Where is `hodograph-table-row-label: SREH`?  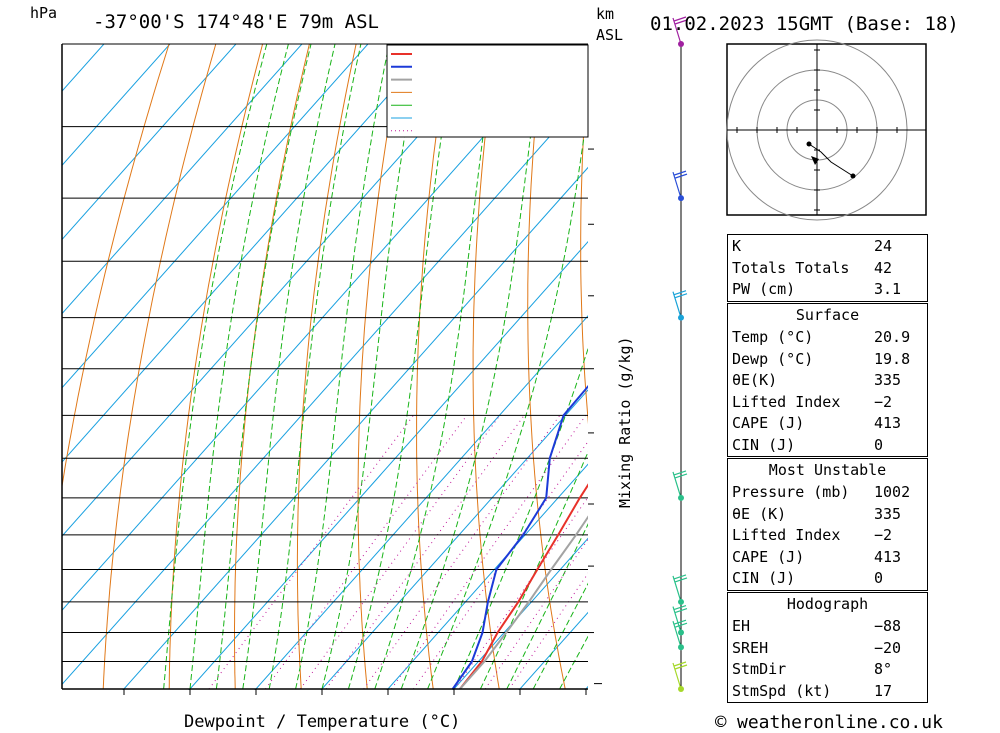
hodograph-table-row-label: SREH is located at coordinates (750, 647).